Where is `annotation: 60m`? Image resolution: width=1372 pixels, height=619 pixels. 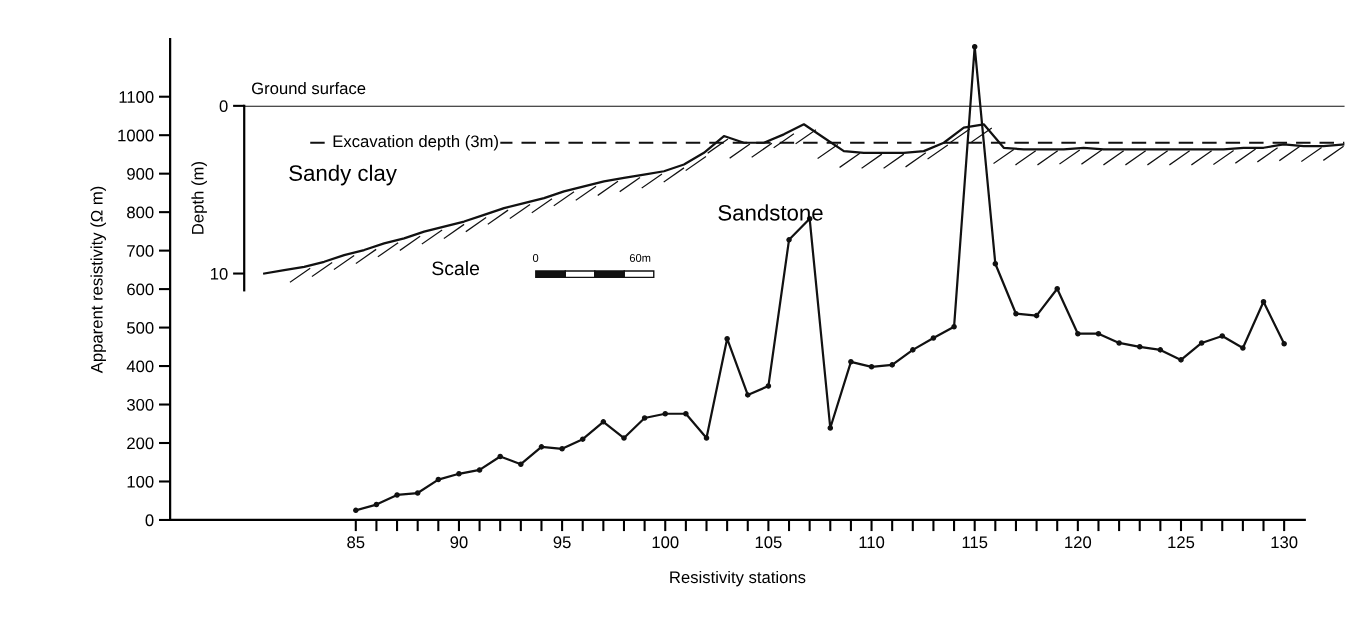
annotation: 60m is located at coordinates (640, 258).